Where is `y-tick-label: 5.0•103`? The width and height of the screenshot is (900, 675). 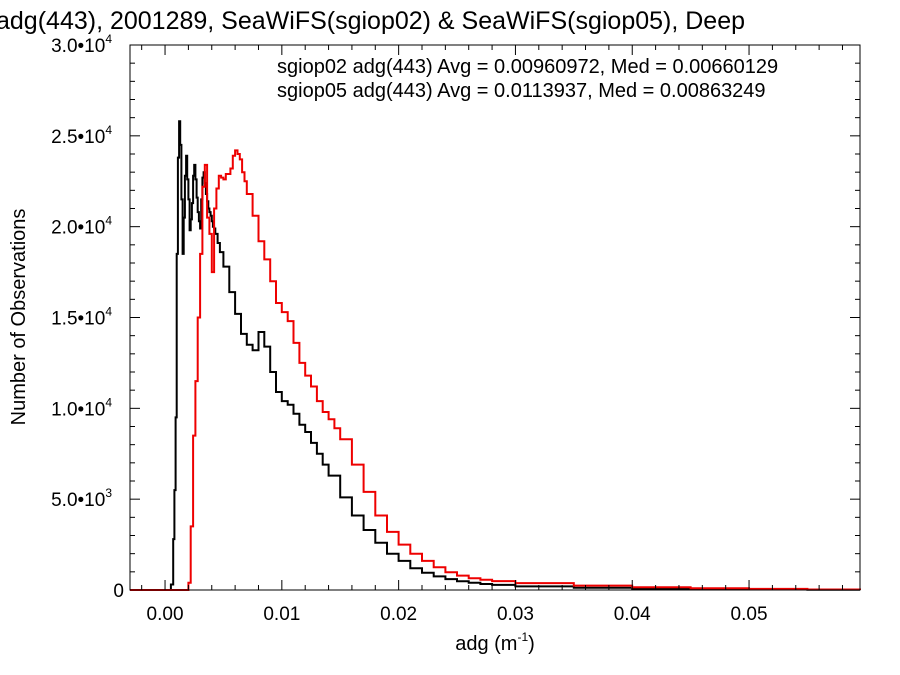 y-tick-label: 5.0•103 is located at coordinates (81, 498).